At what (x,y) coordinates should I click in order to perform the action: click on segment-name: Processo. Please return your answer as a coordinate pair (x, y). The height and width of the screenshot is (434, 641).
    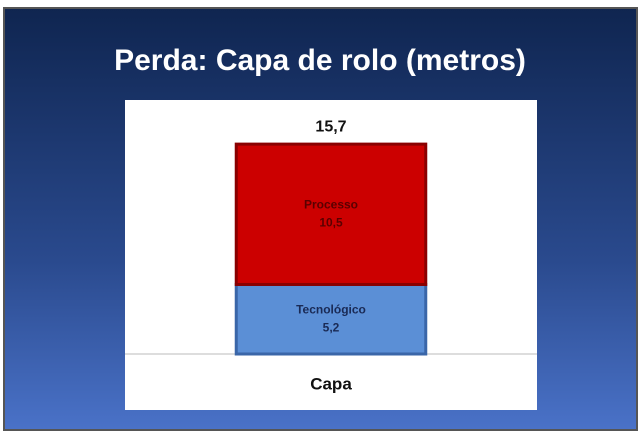
    Looking at the image, I should click on (331, 204).